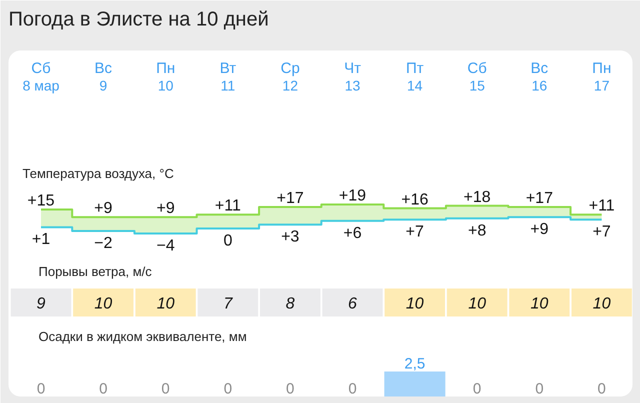 Image resolution: width=640 pixels, height=403 pixels. What do you see at coordinates (166, 77) in the screenshot?
I see `x-tick-label: Пн 10` at bounding box center [166, 77].